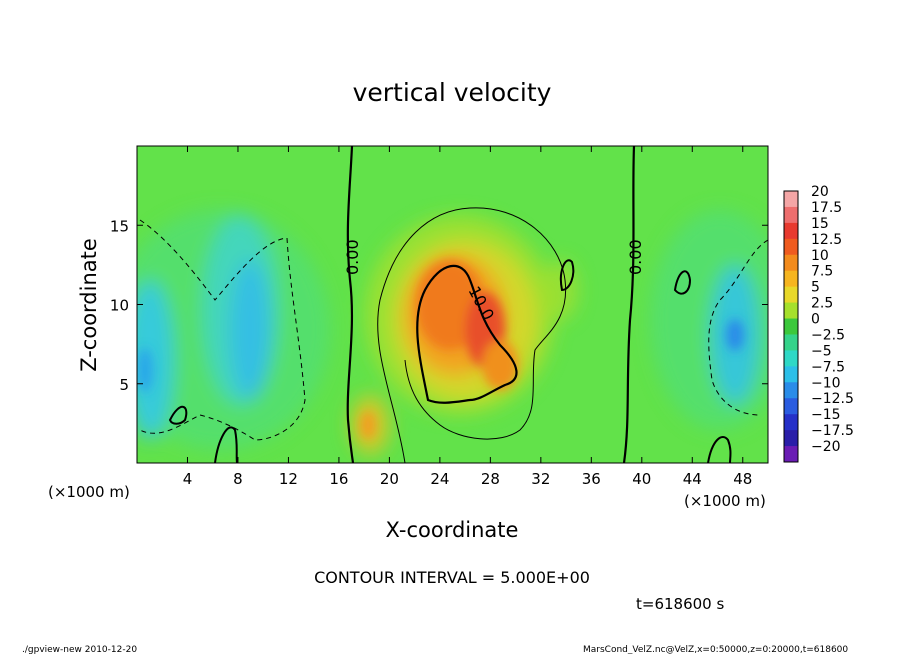 The image size is (904, 654). Describe the element at coordinates (820, 192) in the screenshot. I see `colorbar-label: 20` at that location.